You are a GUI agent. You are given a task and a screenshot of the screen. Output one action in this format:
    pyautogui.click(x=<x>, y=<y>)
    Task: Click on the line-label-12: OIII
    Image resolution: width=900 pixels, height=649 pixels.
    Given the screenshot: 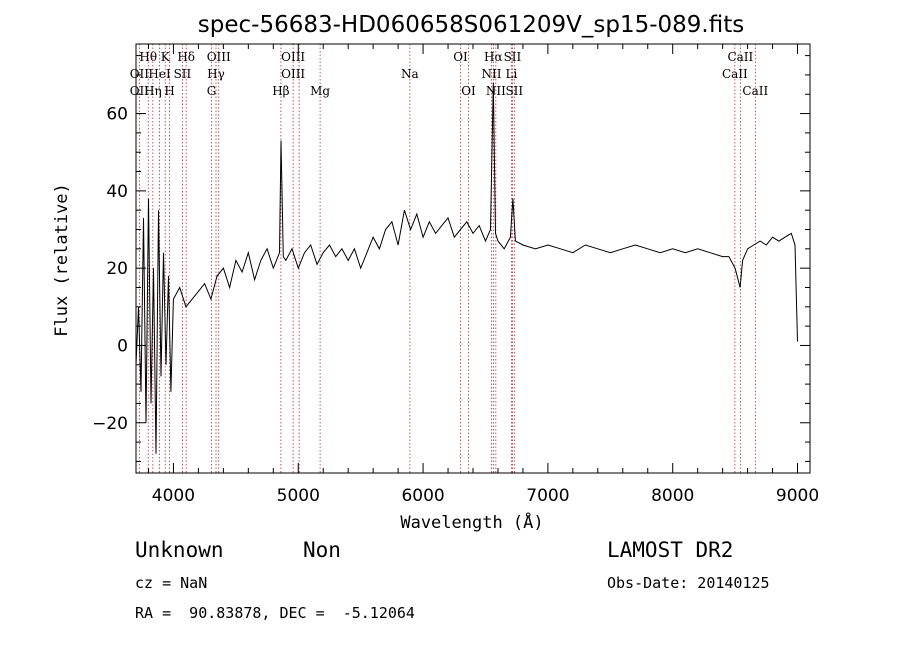 What is the action you would take?
    pyautogui.click(x=293, y=57)
    